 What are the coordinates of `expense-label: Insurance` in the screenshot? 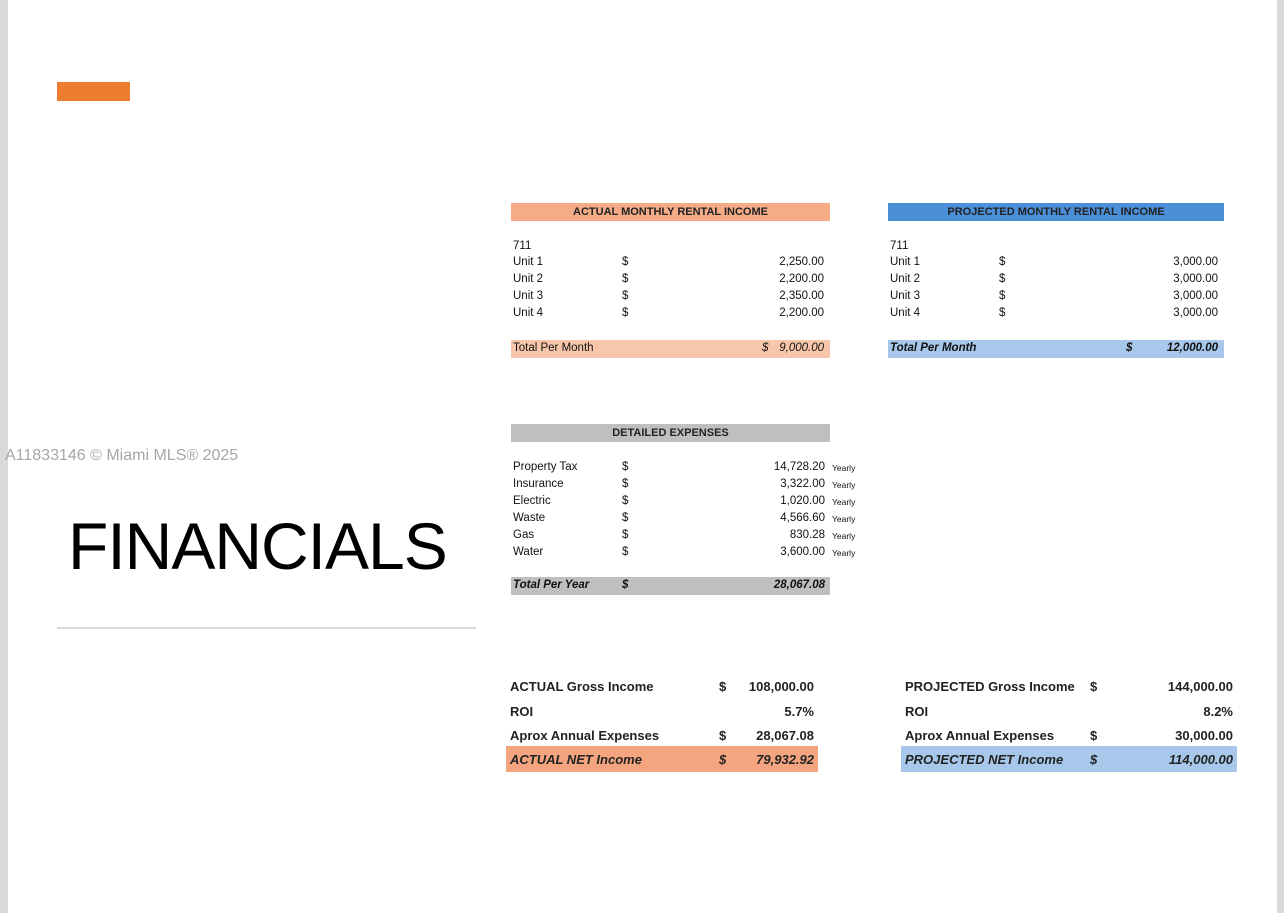 It's located at (538, 484).